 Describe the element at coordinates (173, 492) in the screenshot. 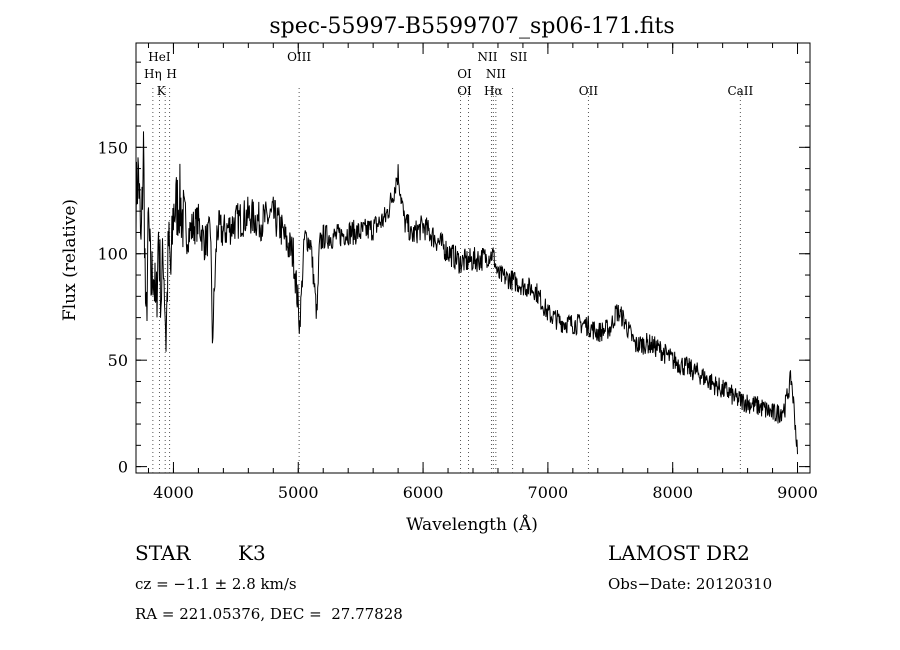

I see `x-tick-label: 4000` at that location.